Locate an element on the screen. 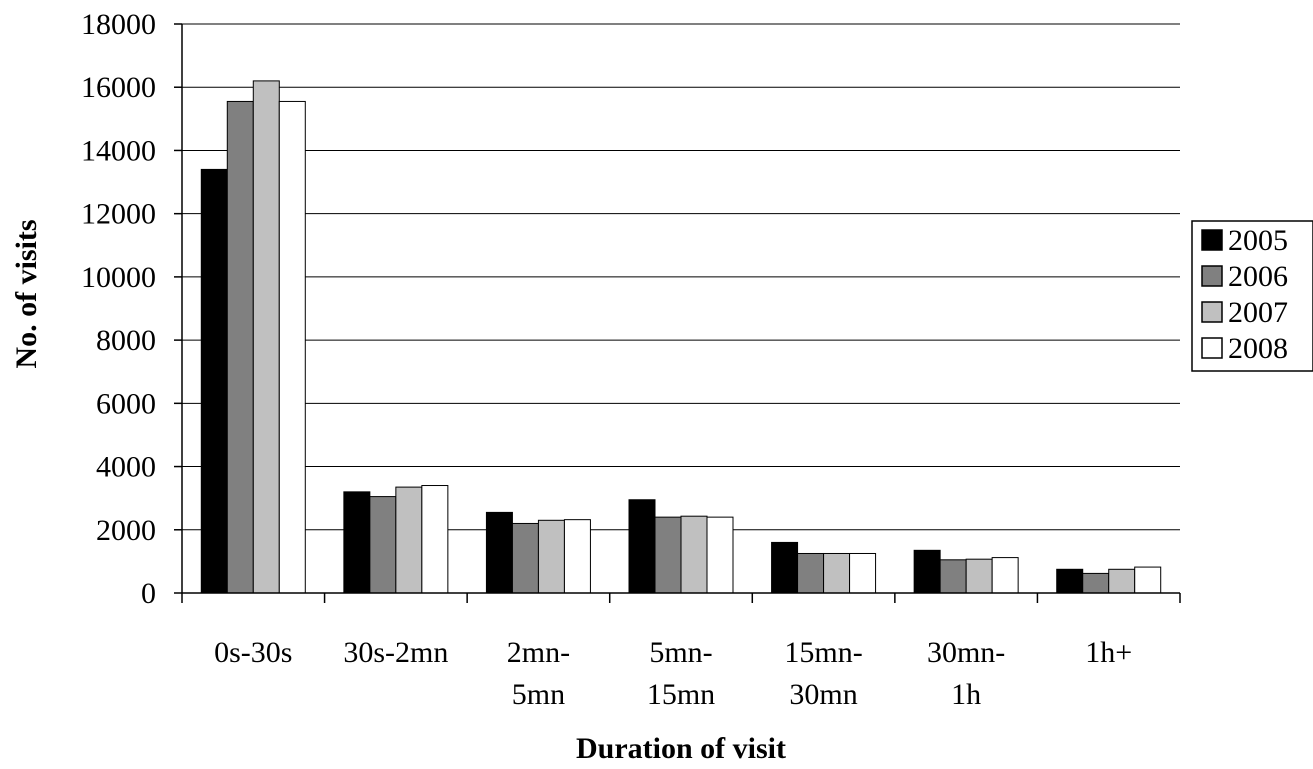 The height and width of the screenshot is (769, 1313). legend-label-2005: 2005 is located at coordinates (1258, 240).